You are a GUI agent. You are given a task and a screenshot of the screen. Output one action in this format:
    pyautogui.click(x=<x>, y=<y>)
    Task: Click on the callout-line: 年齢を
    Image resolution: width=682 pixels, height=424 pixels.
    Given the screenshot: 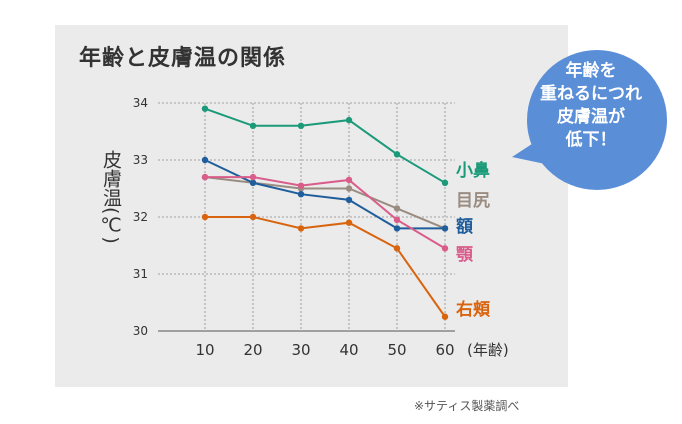 What is the action you would take?
    pyautogui.click(x=591, y=71)
    